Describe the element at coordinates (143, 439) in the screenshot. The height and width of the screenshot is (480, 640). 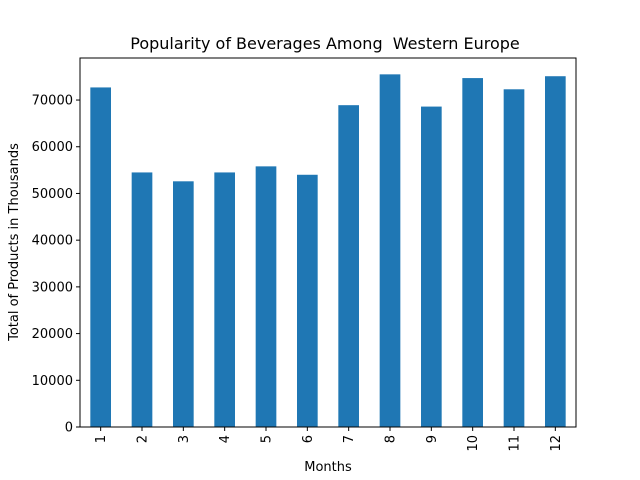
I see `x-tick-label: 2` at that location.